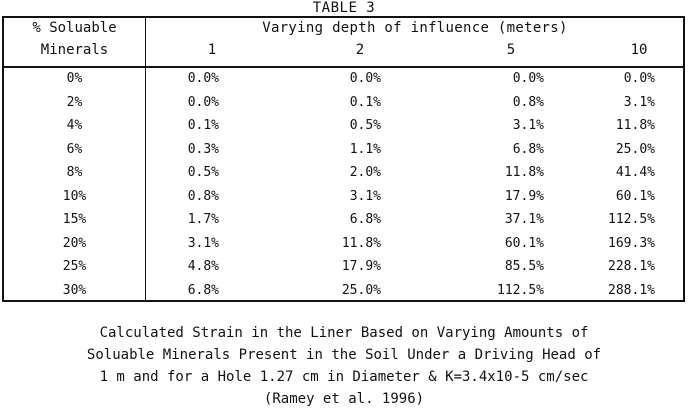 The height and width of the screenshot is (417, 688). What do you see at coordinates (74, 102) in the screenshot?
I see `mineral-percent-cell: 2%` at bounding box center [74, 102].